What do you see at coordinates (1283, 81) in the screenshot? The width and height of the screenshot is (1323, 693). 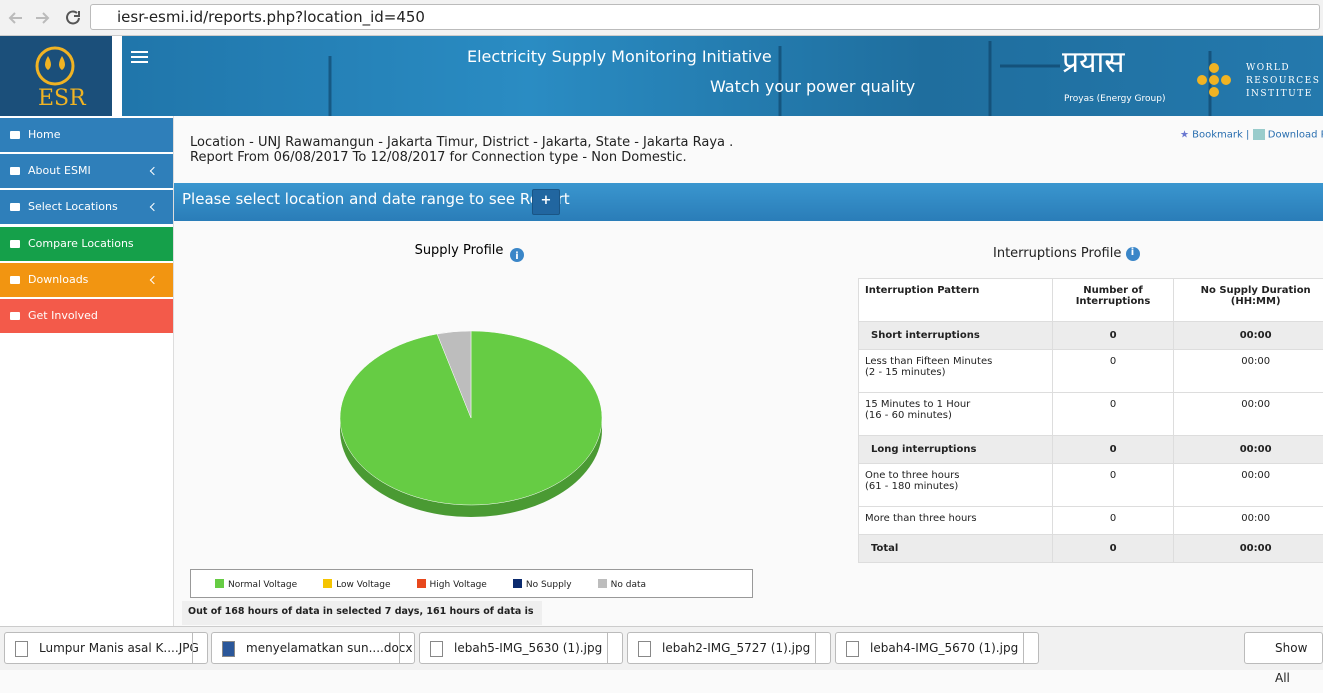 I see `partner2-line: RESOURCES` at bounding box center [1283, 81].